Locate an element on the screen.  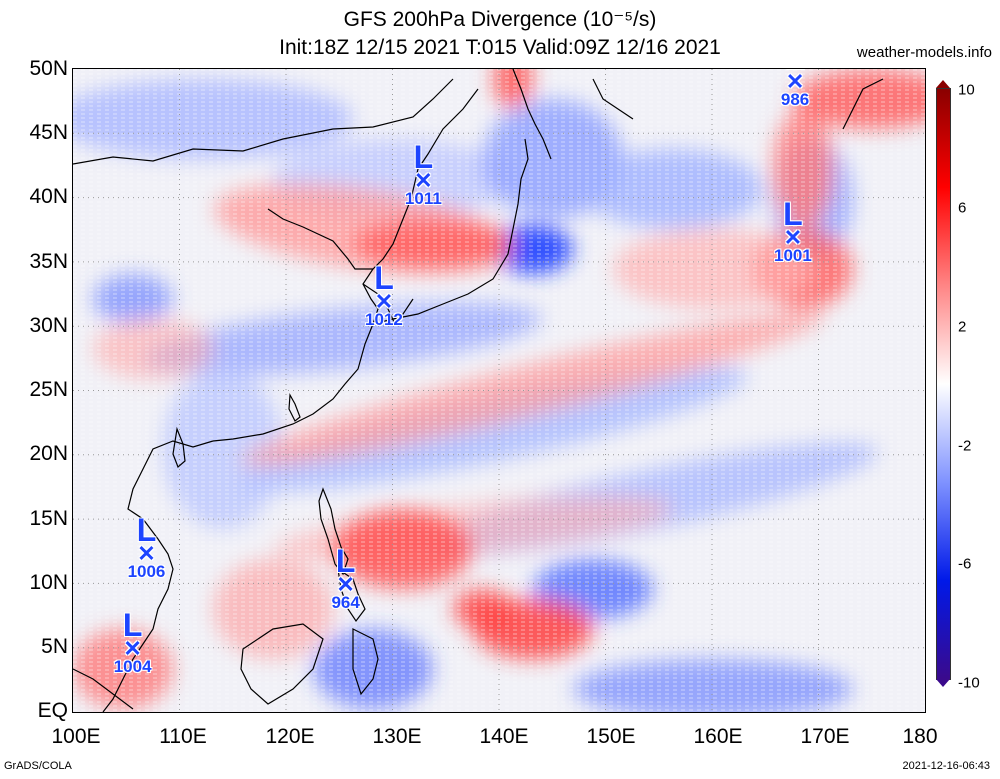
lat-label: 20N is located at coordinates (48, 453).